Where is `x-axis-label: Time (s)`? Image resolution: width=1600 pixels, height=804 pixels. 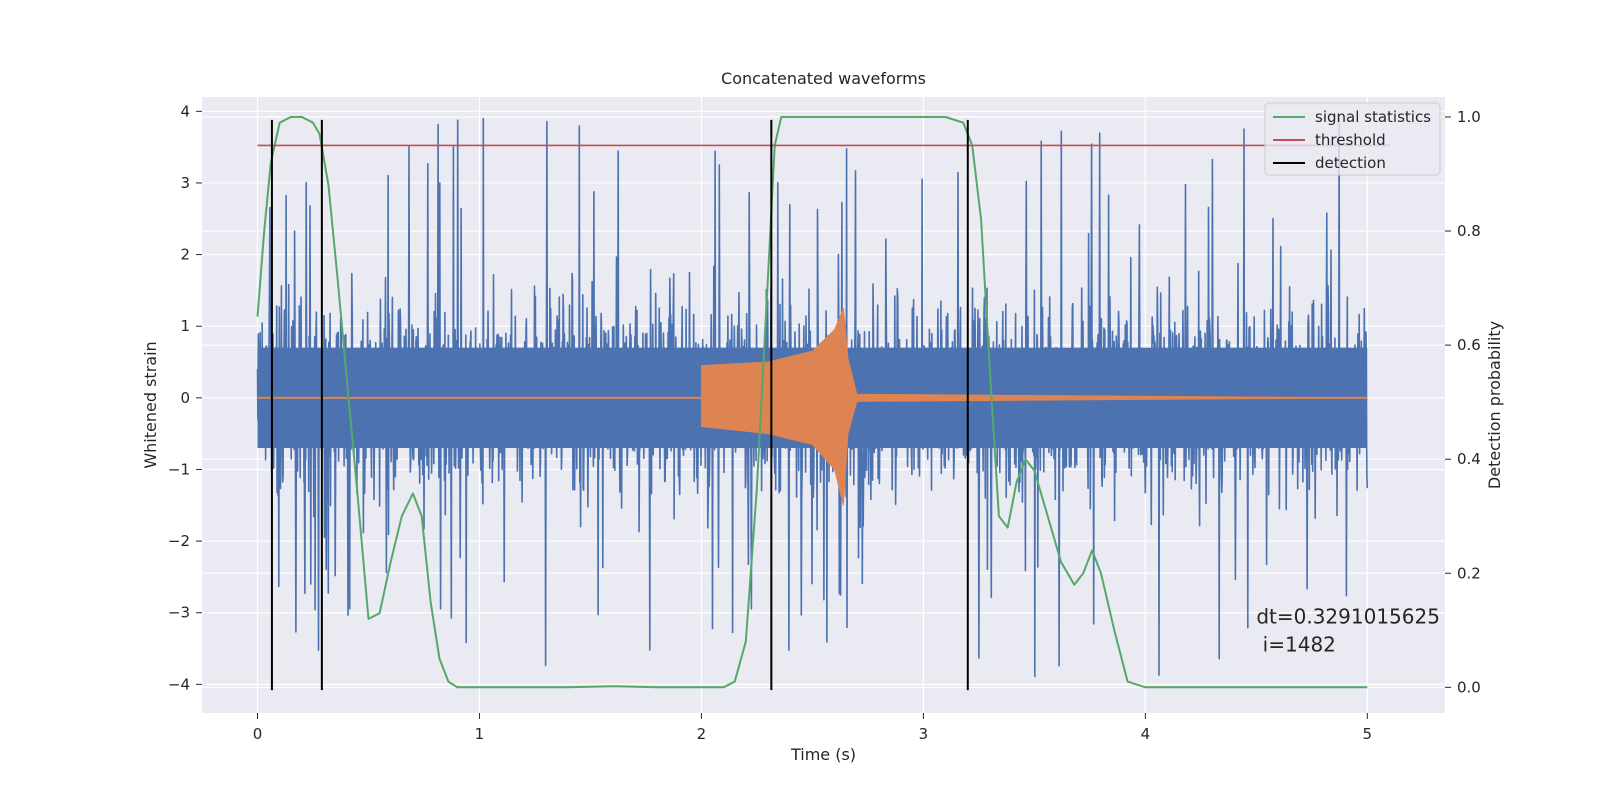 x-axis-label: Time (s) is located at coordinates (823, 754).